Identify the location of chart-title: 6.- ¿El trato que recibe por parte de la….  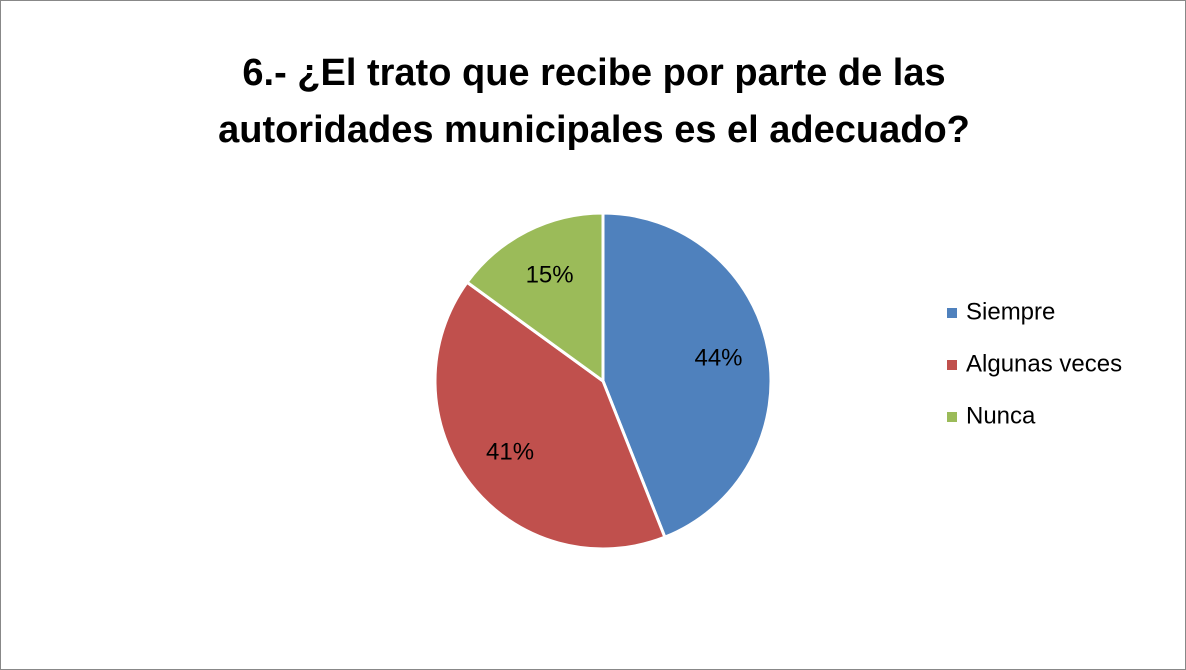
(594, 101).